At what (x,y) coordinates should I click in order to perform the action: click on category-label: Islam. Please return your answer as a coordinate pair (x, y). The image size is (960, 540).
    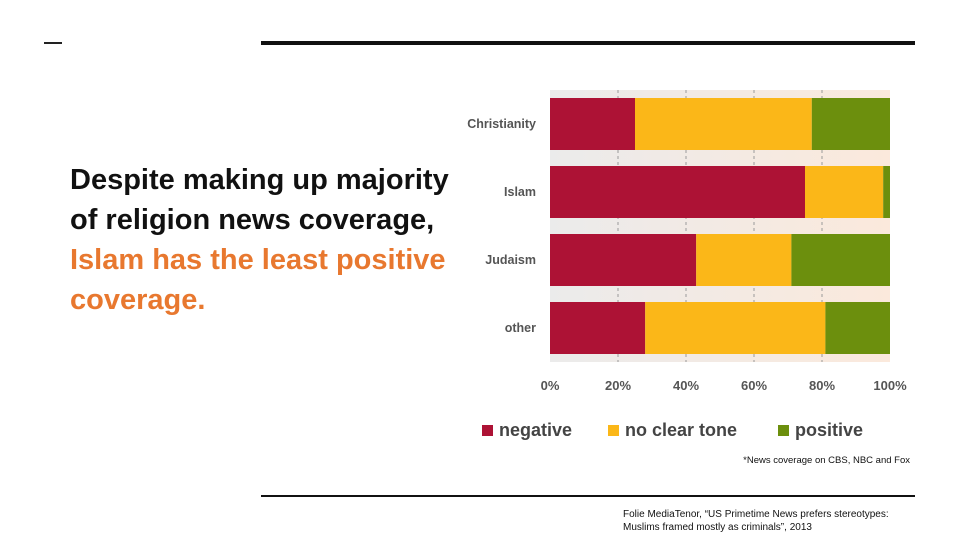
    Looking at the image, I should click on (520, 192).